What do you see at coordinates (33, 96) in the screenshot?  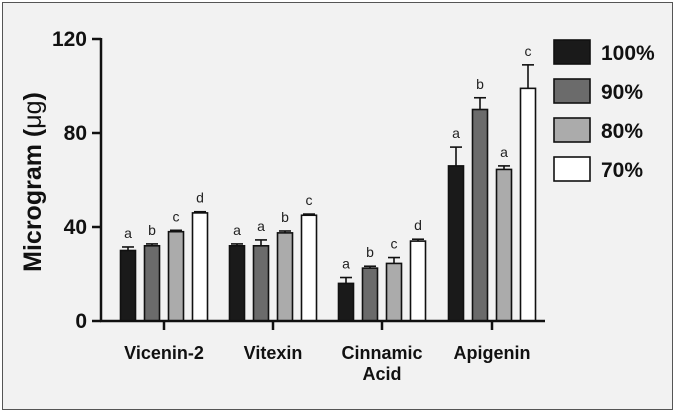 I see `y-axis-title-close: )` at bounding box center [33, 96].